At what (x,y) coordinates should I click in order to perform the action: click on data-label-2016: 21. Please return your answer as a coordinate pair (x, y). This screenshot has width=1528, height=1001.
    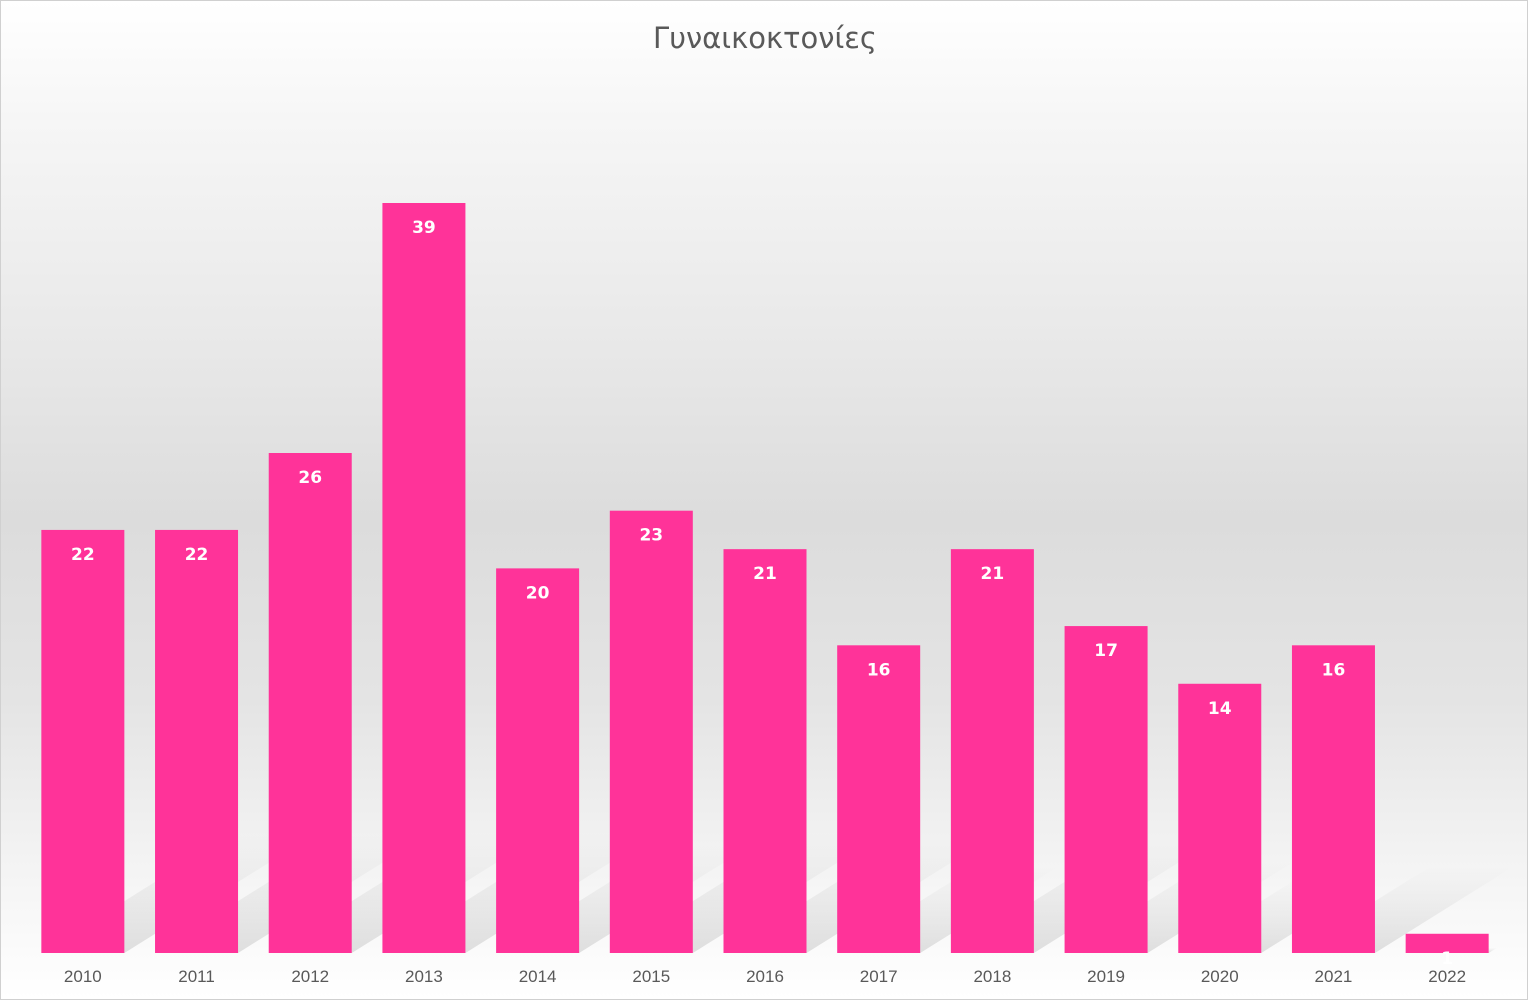
    Looking at the image, I should click on (765, 574).